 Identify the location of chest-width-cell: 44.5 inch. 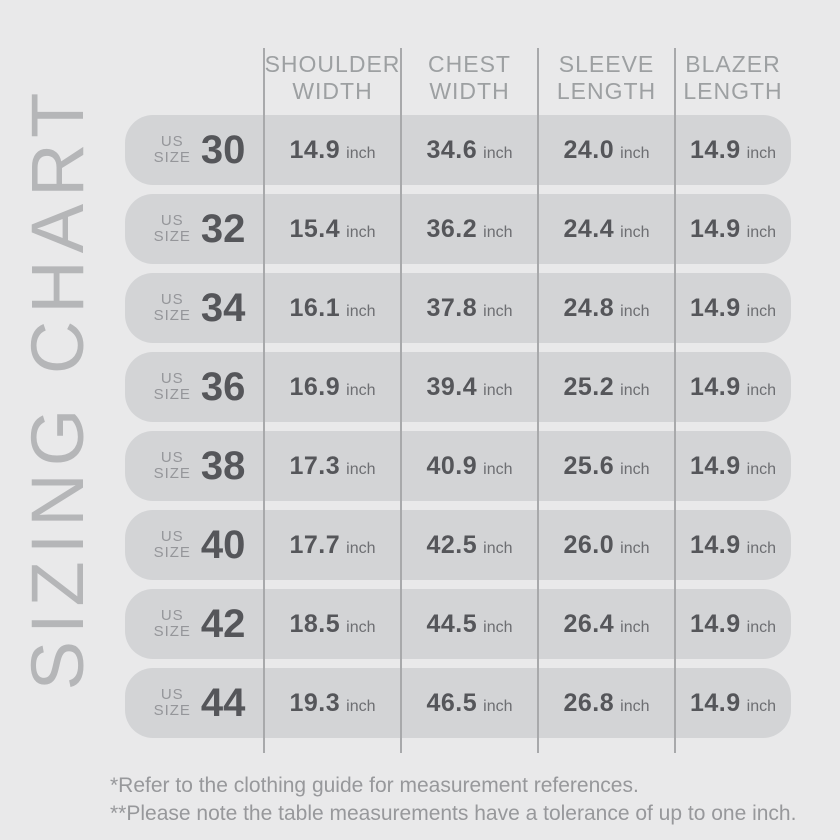
(469, 624).